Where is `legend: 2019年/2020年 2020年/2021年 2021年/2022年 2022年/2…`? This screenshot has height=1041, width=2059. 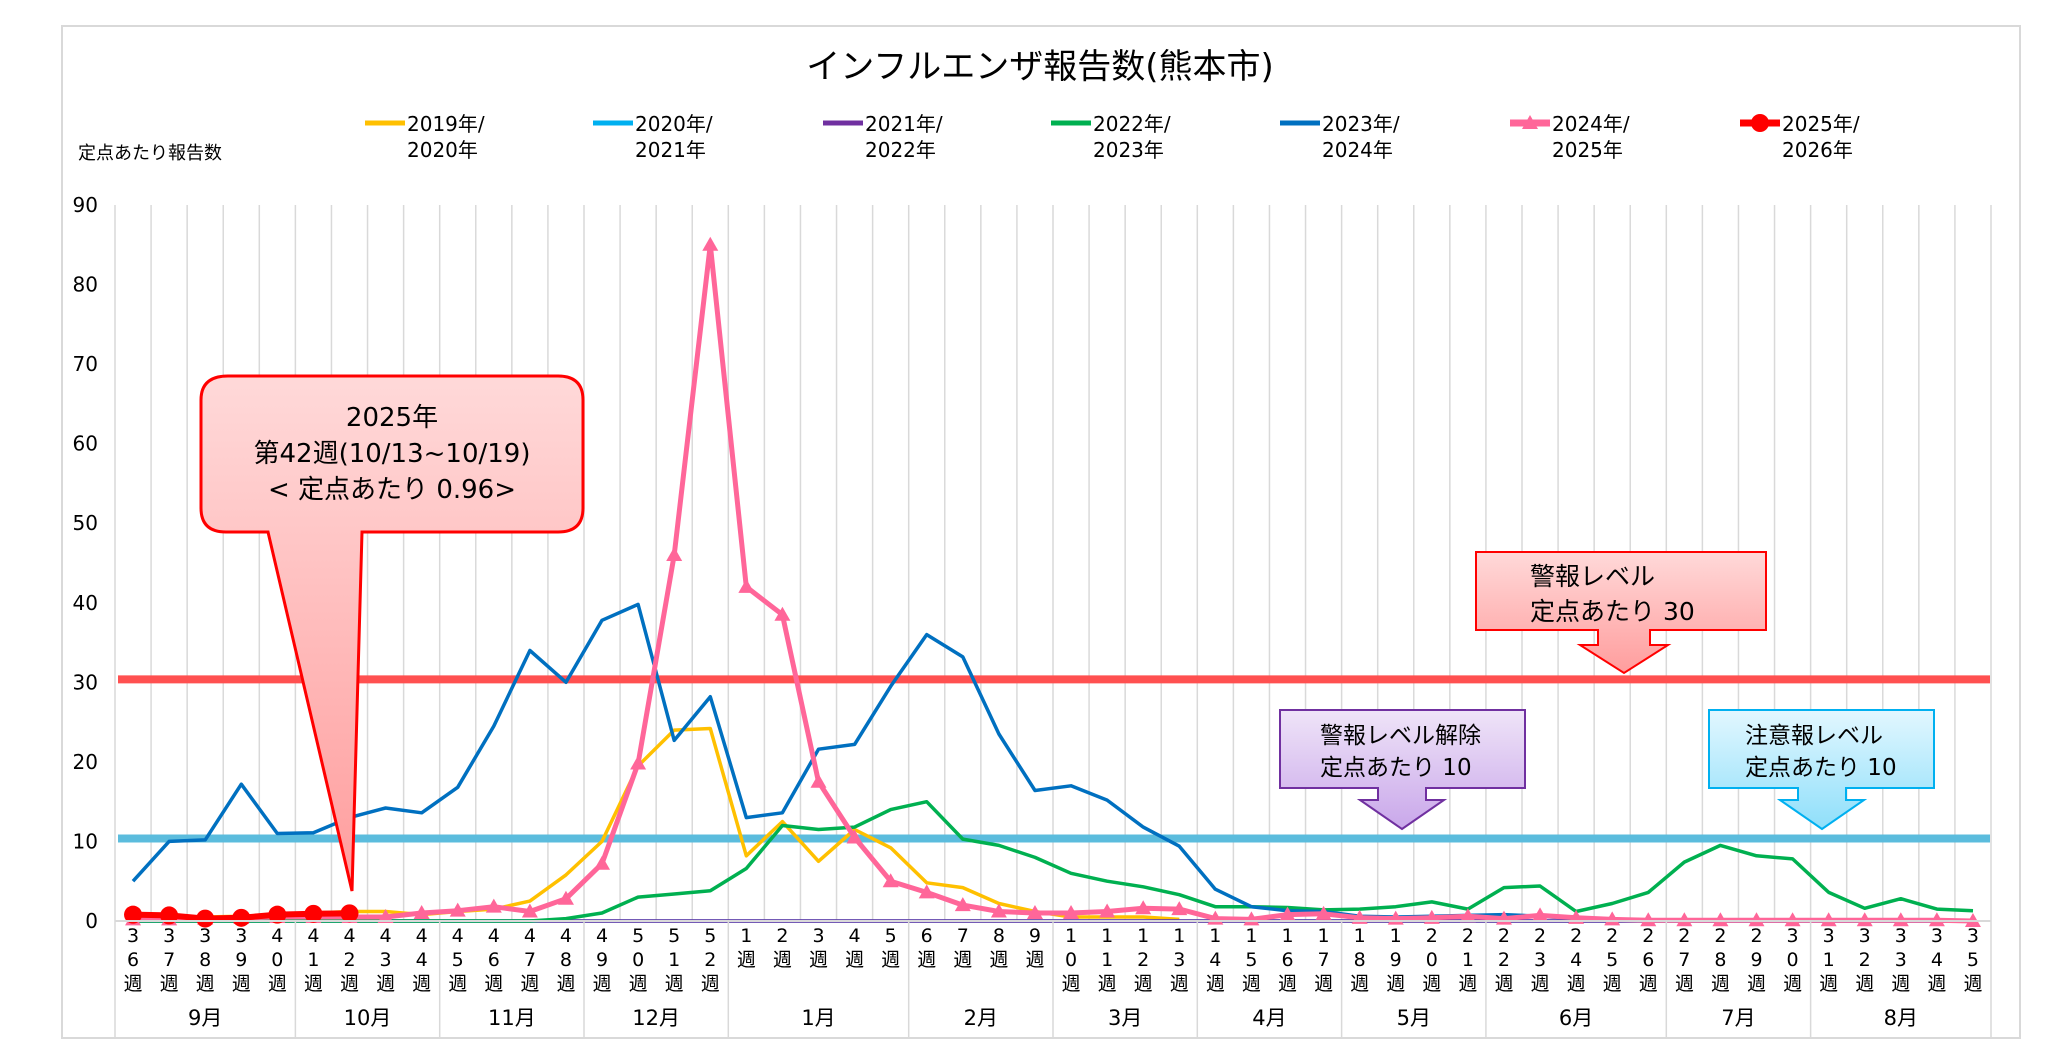
legend: 2019年/2020年 2020年/2021年 2021年/2022年 2022年/2… is located at coordinates (1112, 137).